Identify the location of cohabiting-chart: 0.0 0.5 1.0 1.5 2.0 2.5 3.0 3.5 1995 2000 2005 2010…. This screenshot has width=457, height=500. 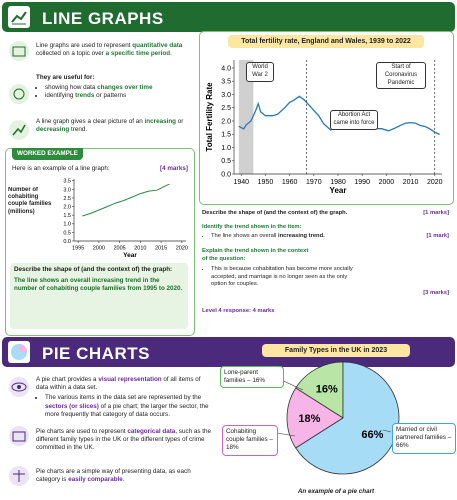
(98, 219).